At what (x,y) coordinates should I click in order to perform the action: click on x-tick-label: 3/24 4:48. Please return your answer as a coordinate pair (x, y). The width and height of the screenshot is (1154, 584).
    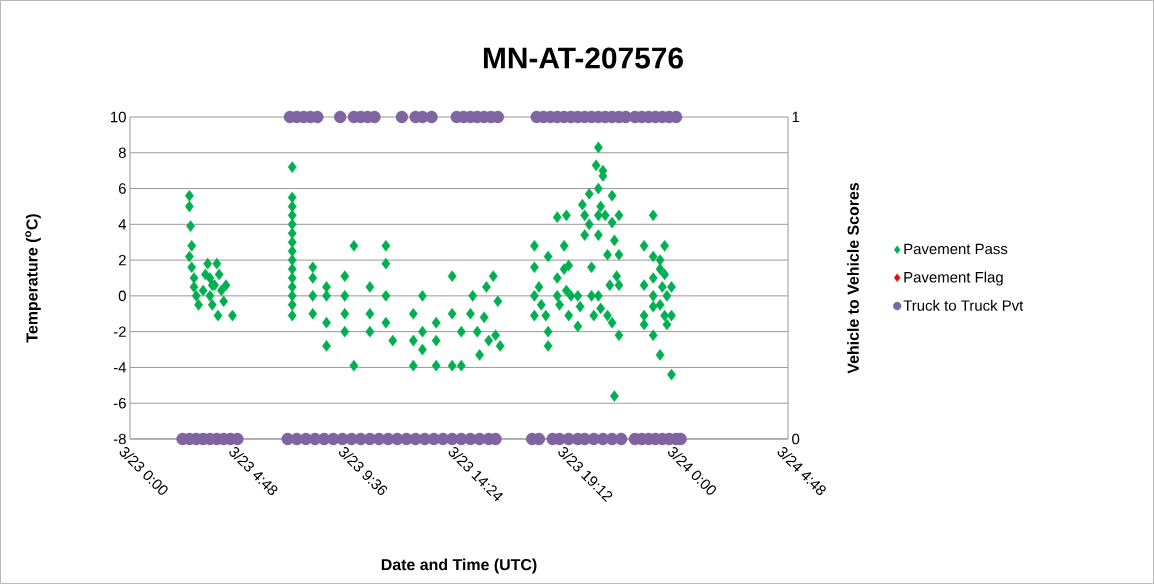
    Looking at the image, I should click on (801, 471).